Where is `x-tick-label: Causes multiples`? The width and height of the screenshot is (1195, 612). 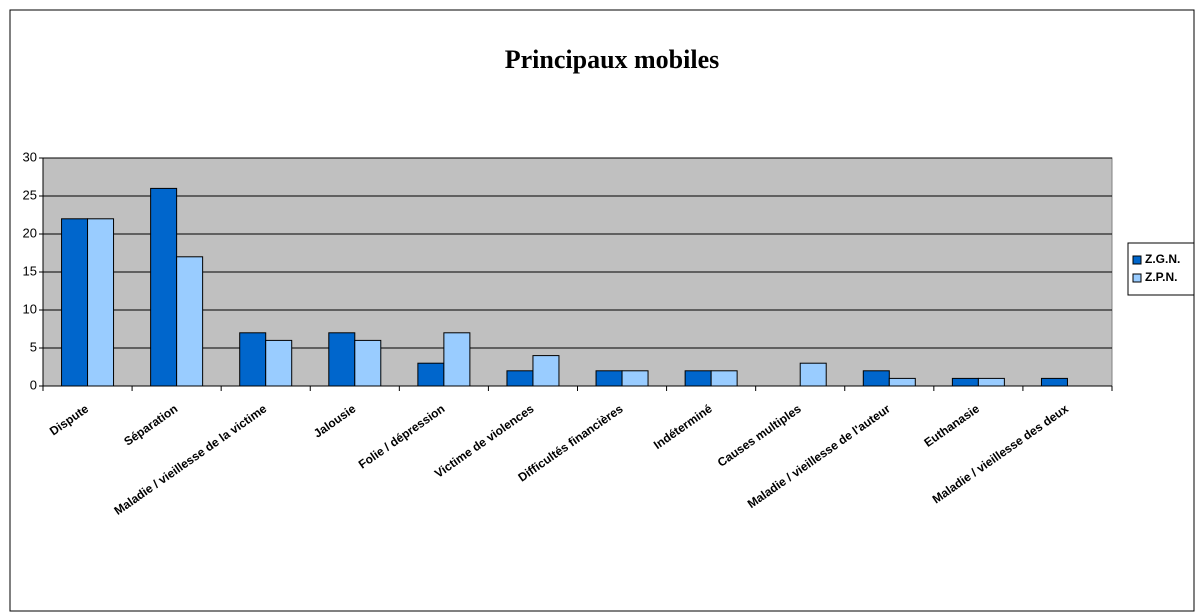
x-tick-label: Causes multiples is located at coordinates (759, 435).